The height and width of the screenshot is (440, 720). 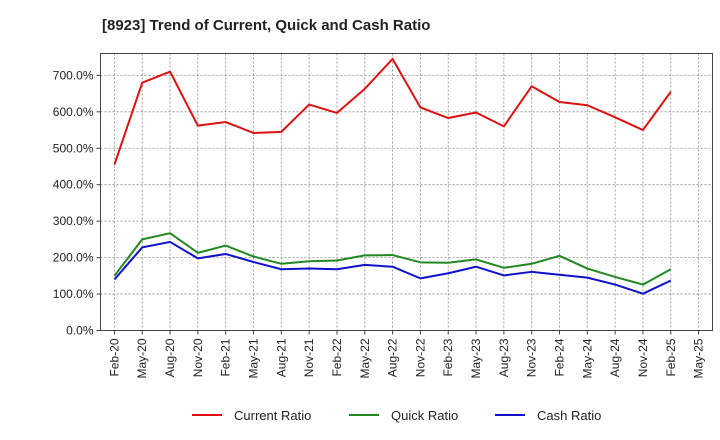 What do you see at coordinates (73, 258) in the screenshot?
I see `y-tick-label-2: 200.0%` at bounding box center [73, 258].